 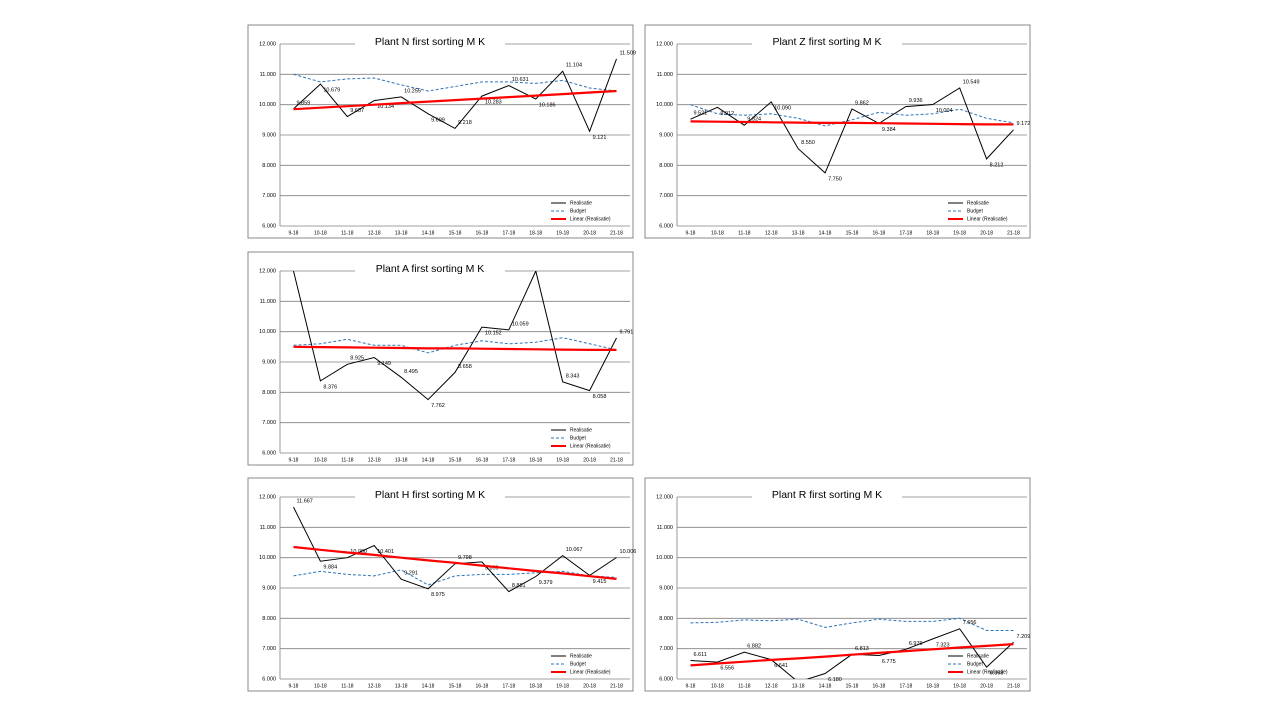 What do you see at coordinates (628, 552) in the screenshot?
I see `data-label: 10.006` at bounding box center [628, 552].